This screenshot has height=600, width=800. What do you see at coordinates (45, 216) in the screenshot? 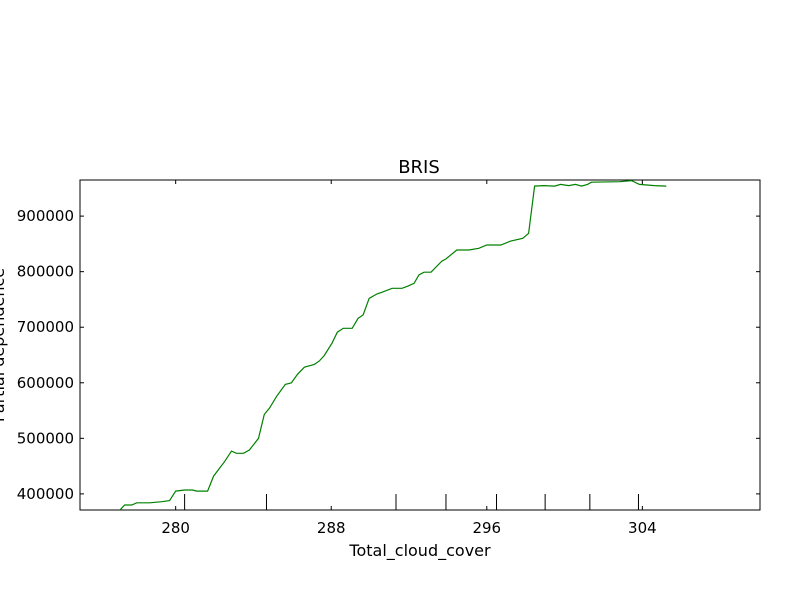
I see `y-tick-label: 900000` at bounding box center [45, 216].